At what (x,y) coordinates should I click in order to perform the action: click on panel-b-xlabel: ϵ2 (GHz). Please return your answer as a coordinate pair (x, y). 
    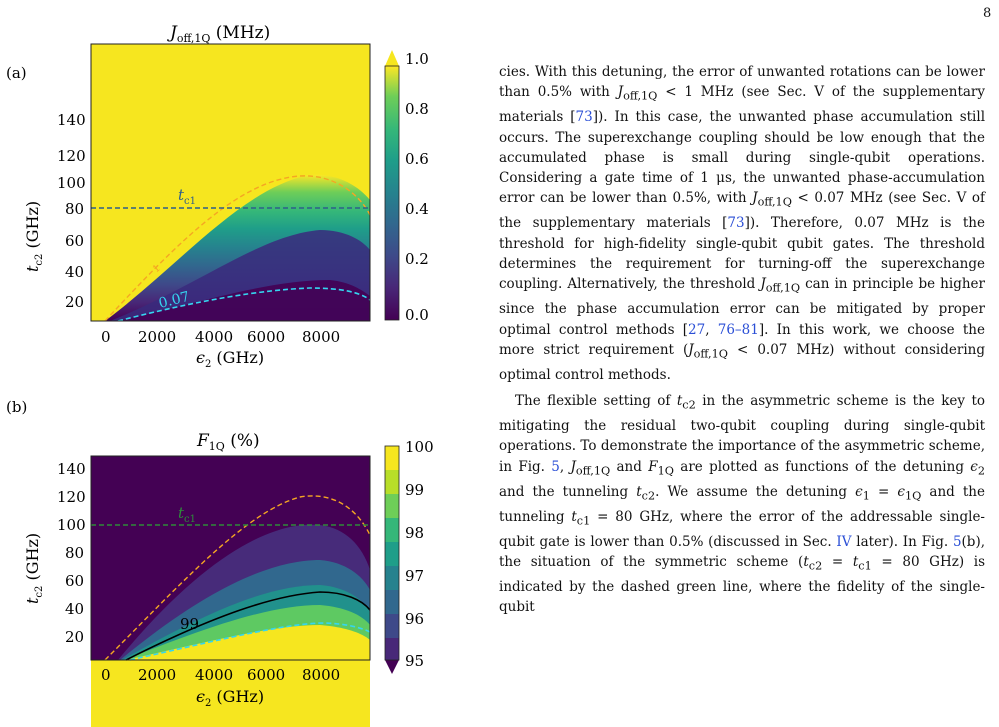
    Looking at the image, I should click on (230, 698).